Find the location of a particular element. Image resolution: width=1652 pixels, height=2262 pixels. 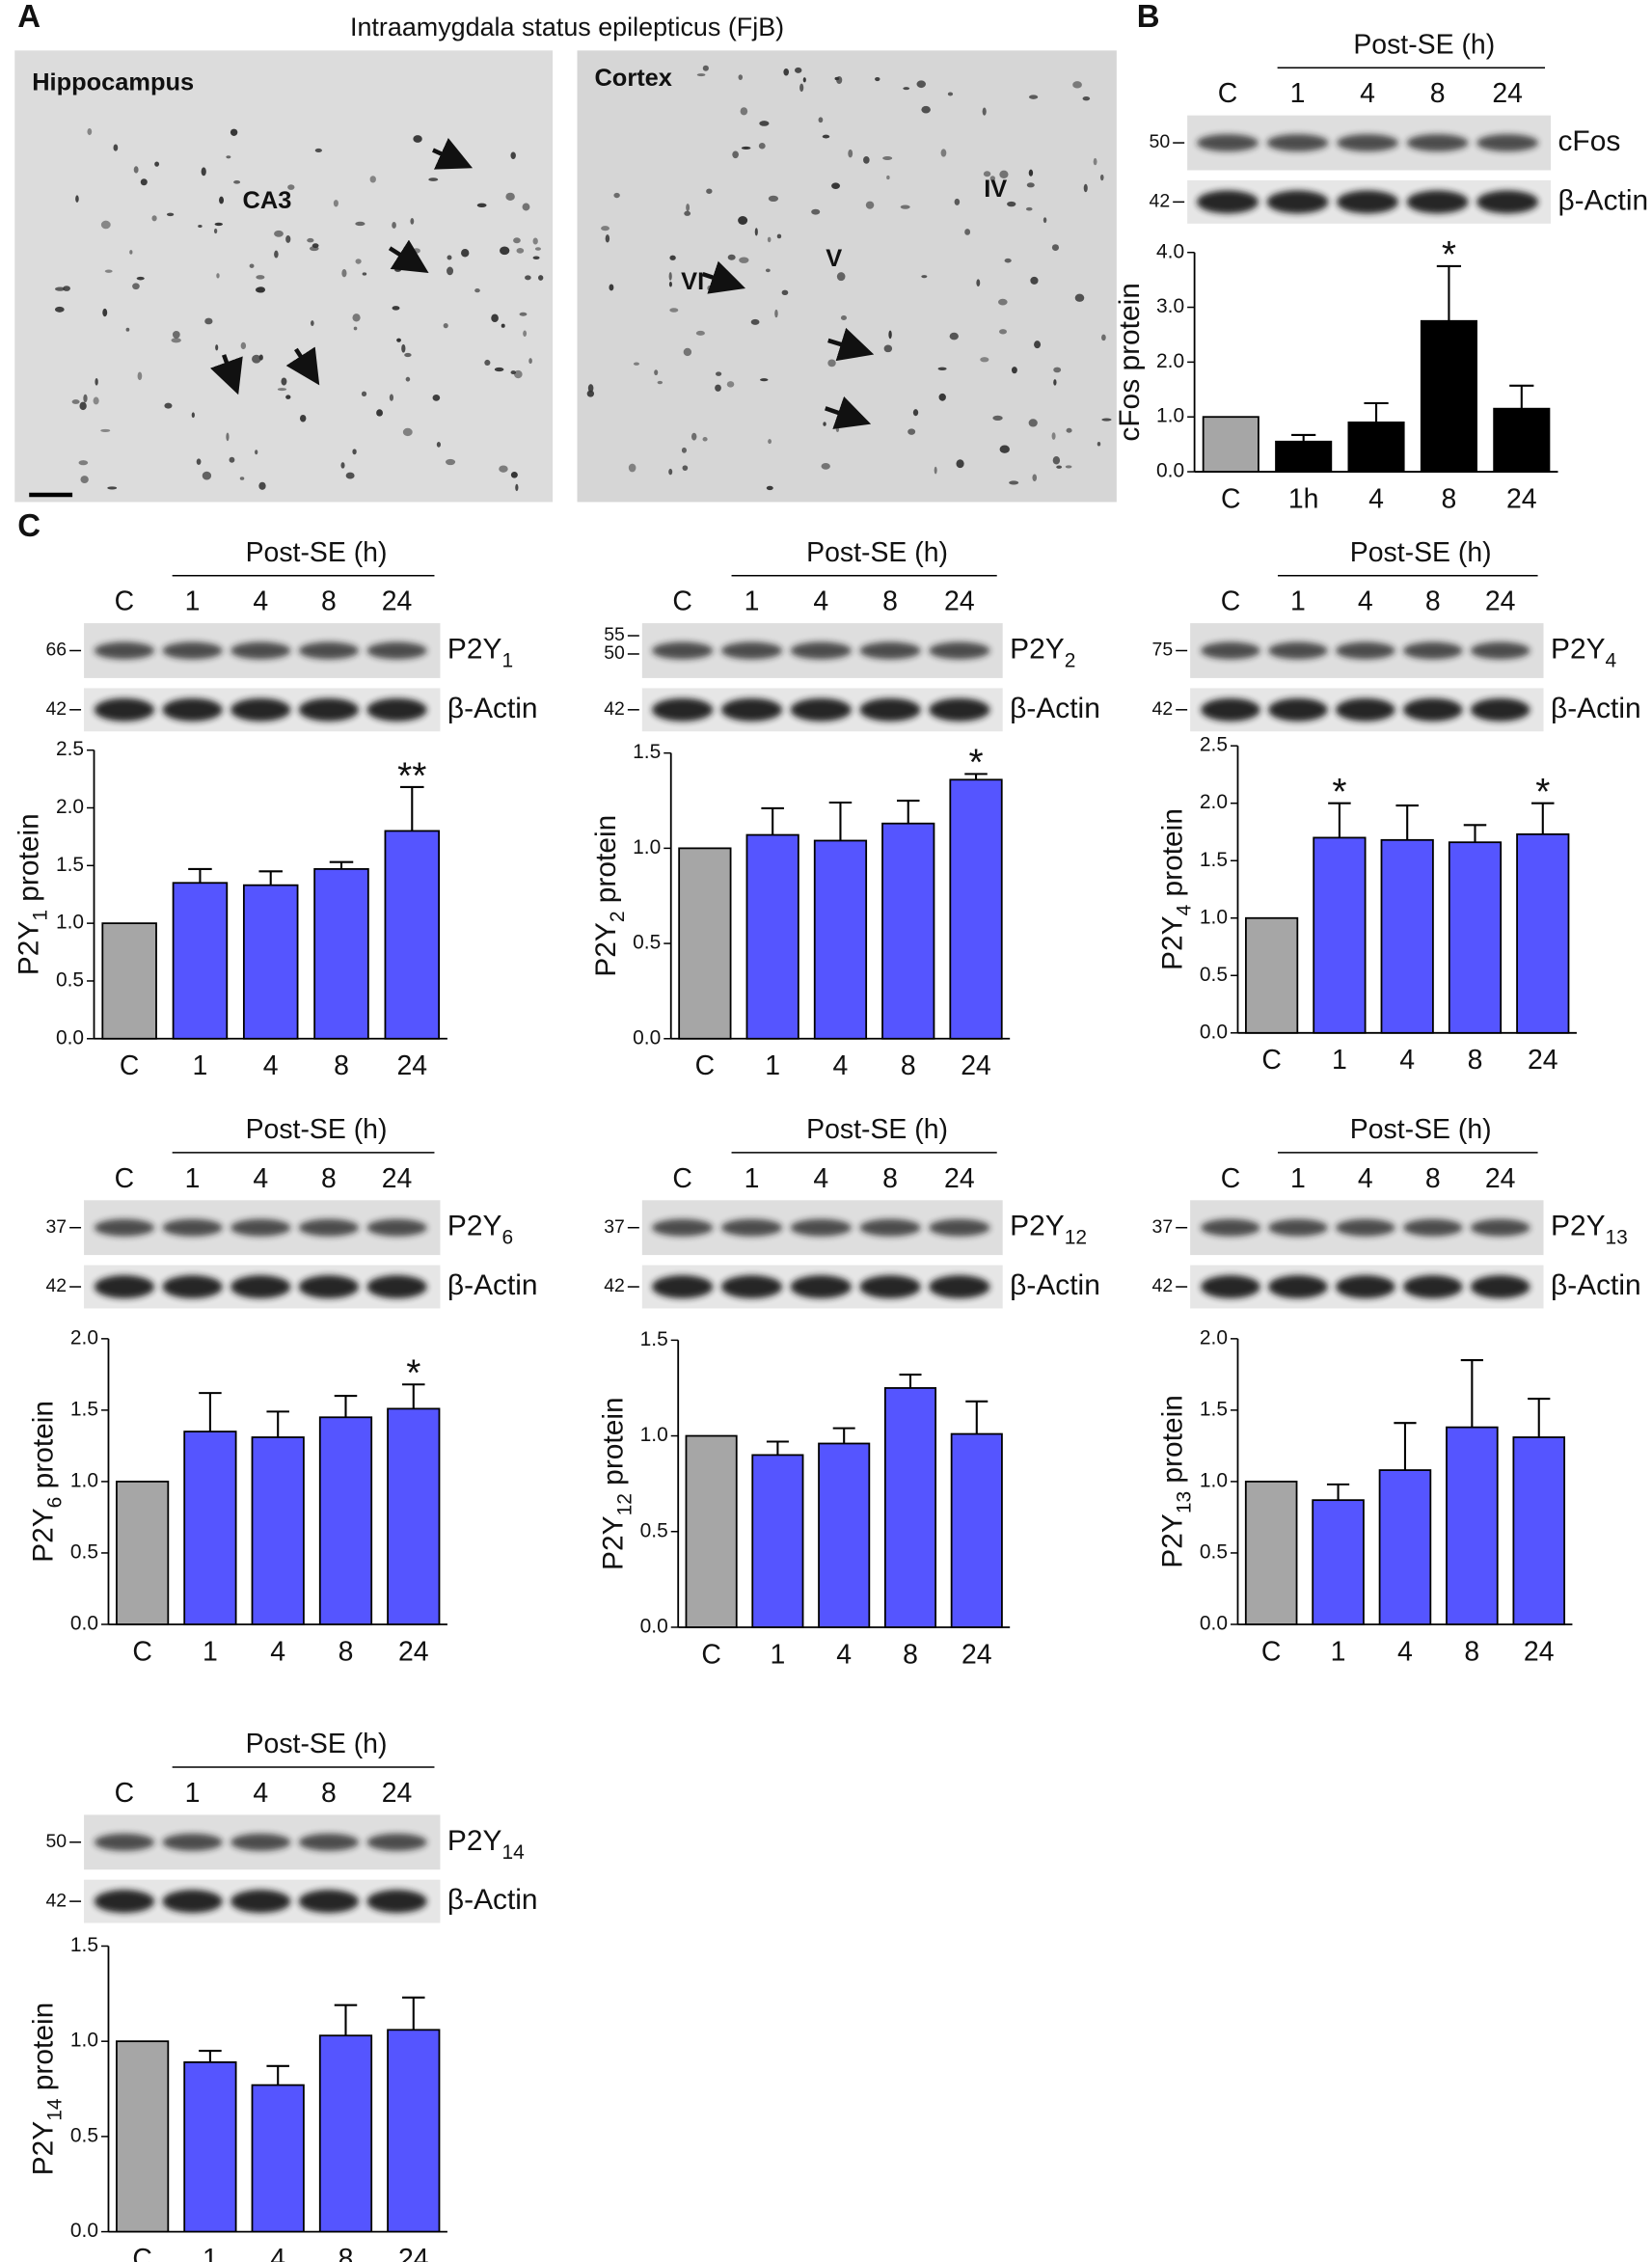

y-axis-label-part: 1 is located at coordinates (41, 915).